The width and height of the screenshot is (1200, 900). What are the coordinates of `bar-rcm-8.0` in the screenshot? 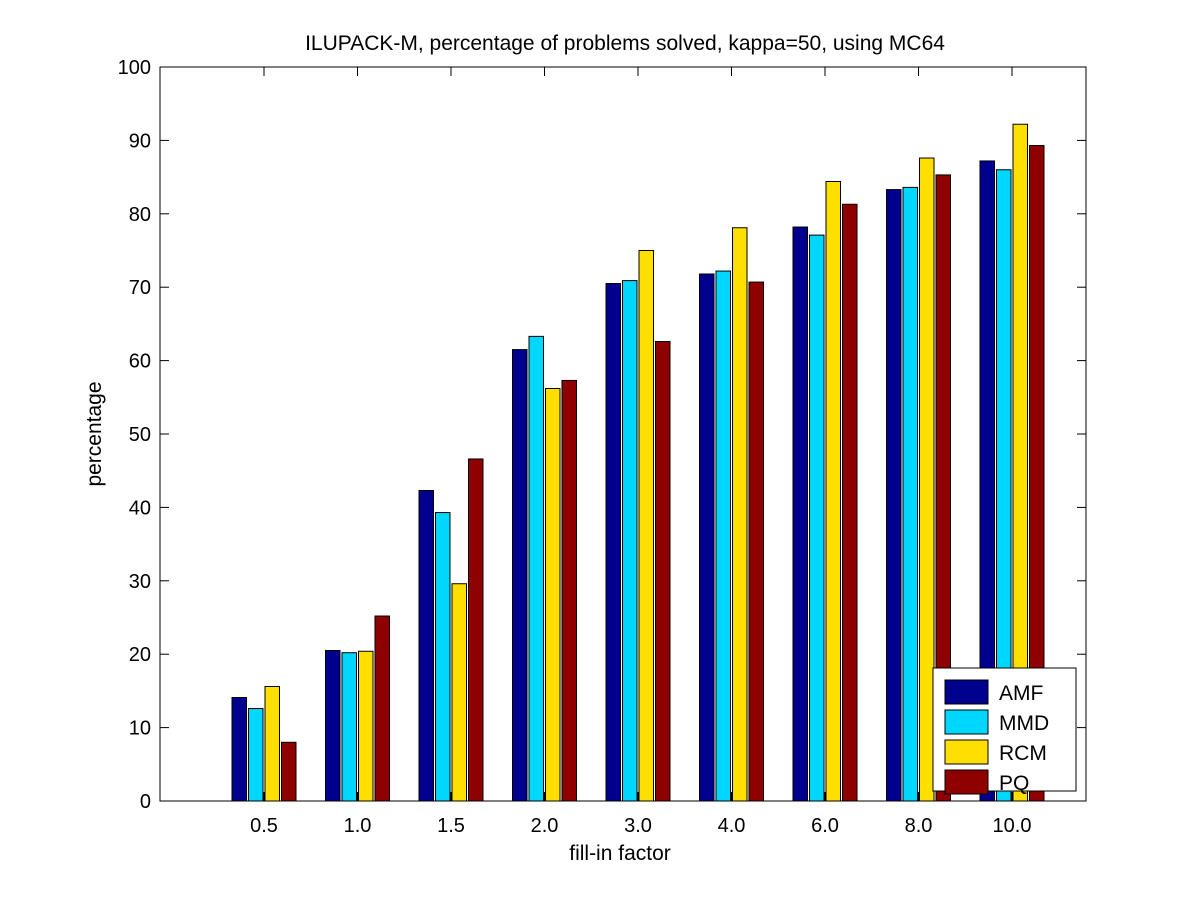 It's located at (927, 479).